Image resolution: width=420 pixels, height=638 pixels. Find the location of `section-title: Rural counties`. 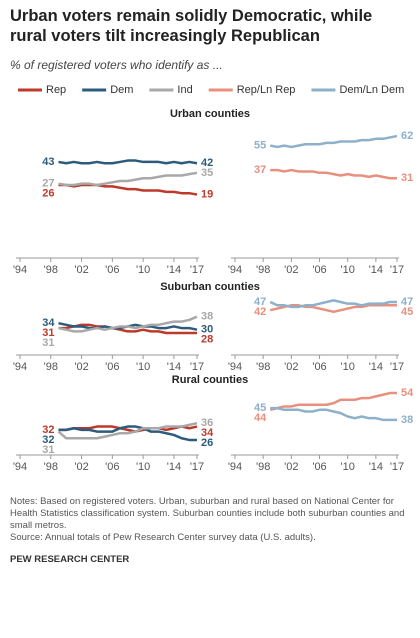

section-title: Rural counties is located at coordinates (210, 380).